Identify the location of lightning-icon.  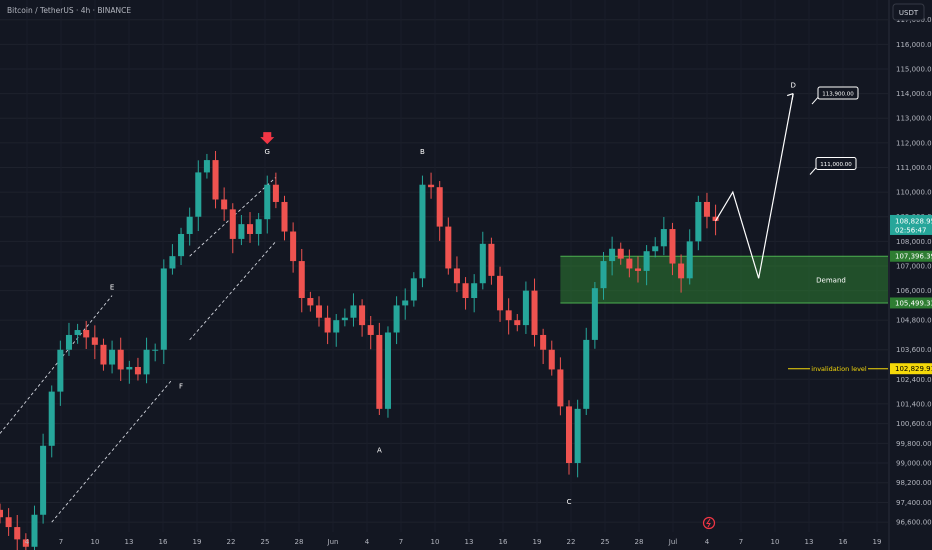
(709, 523).